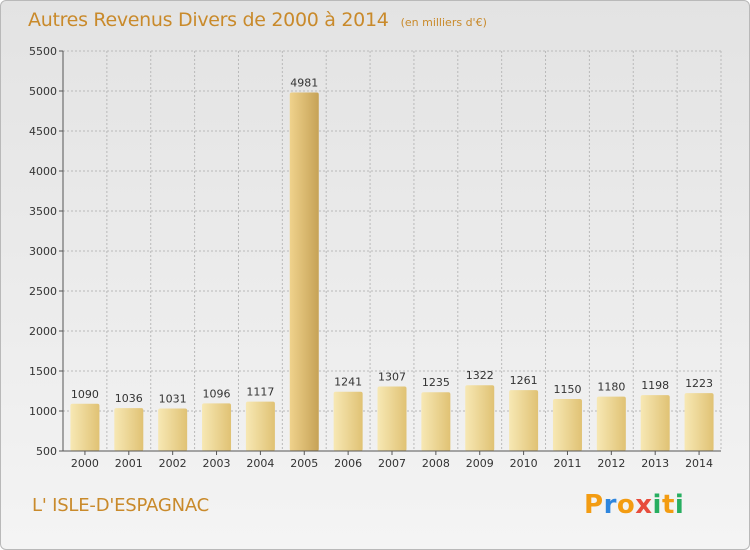  What do you see at coordinates (524, 380) in the screenshot?
I see `data-label: 1261` at bounding box center [524, 380].